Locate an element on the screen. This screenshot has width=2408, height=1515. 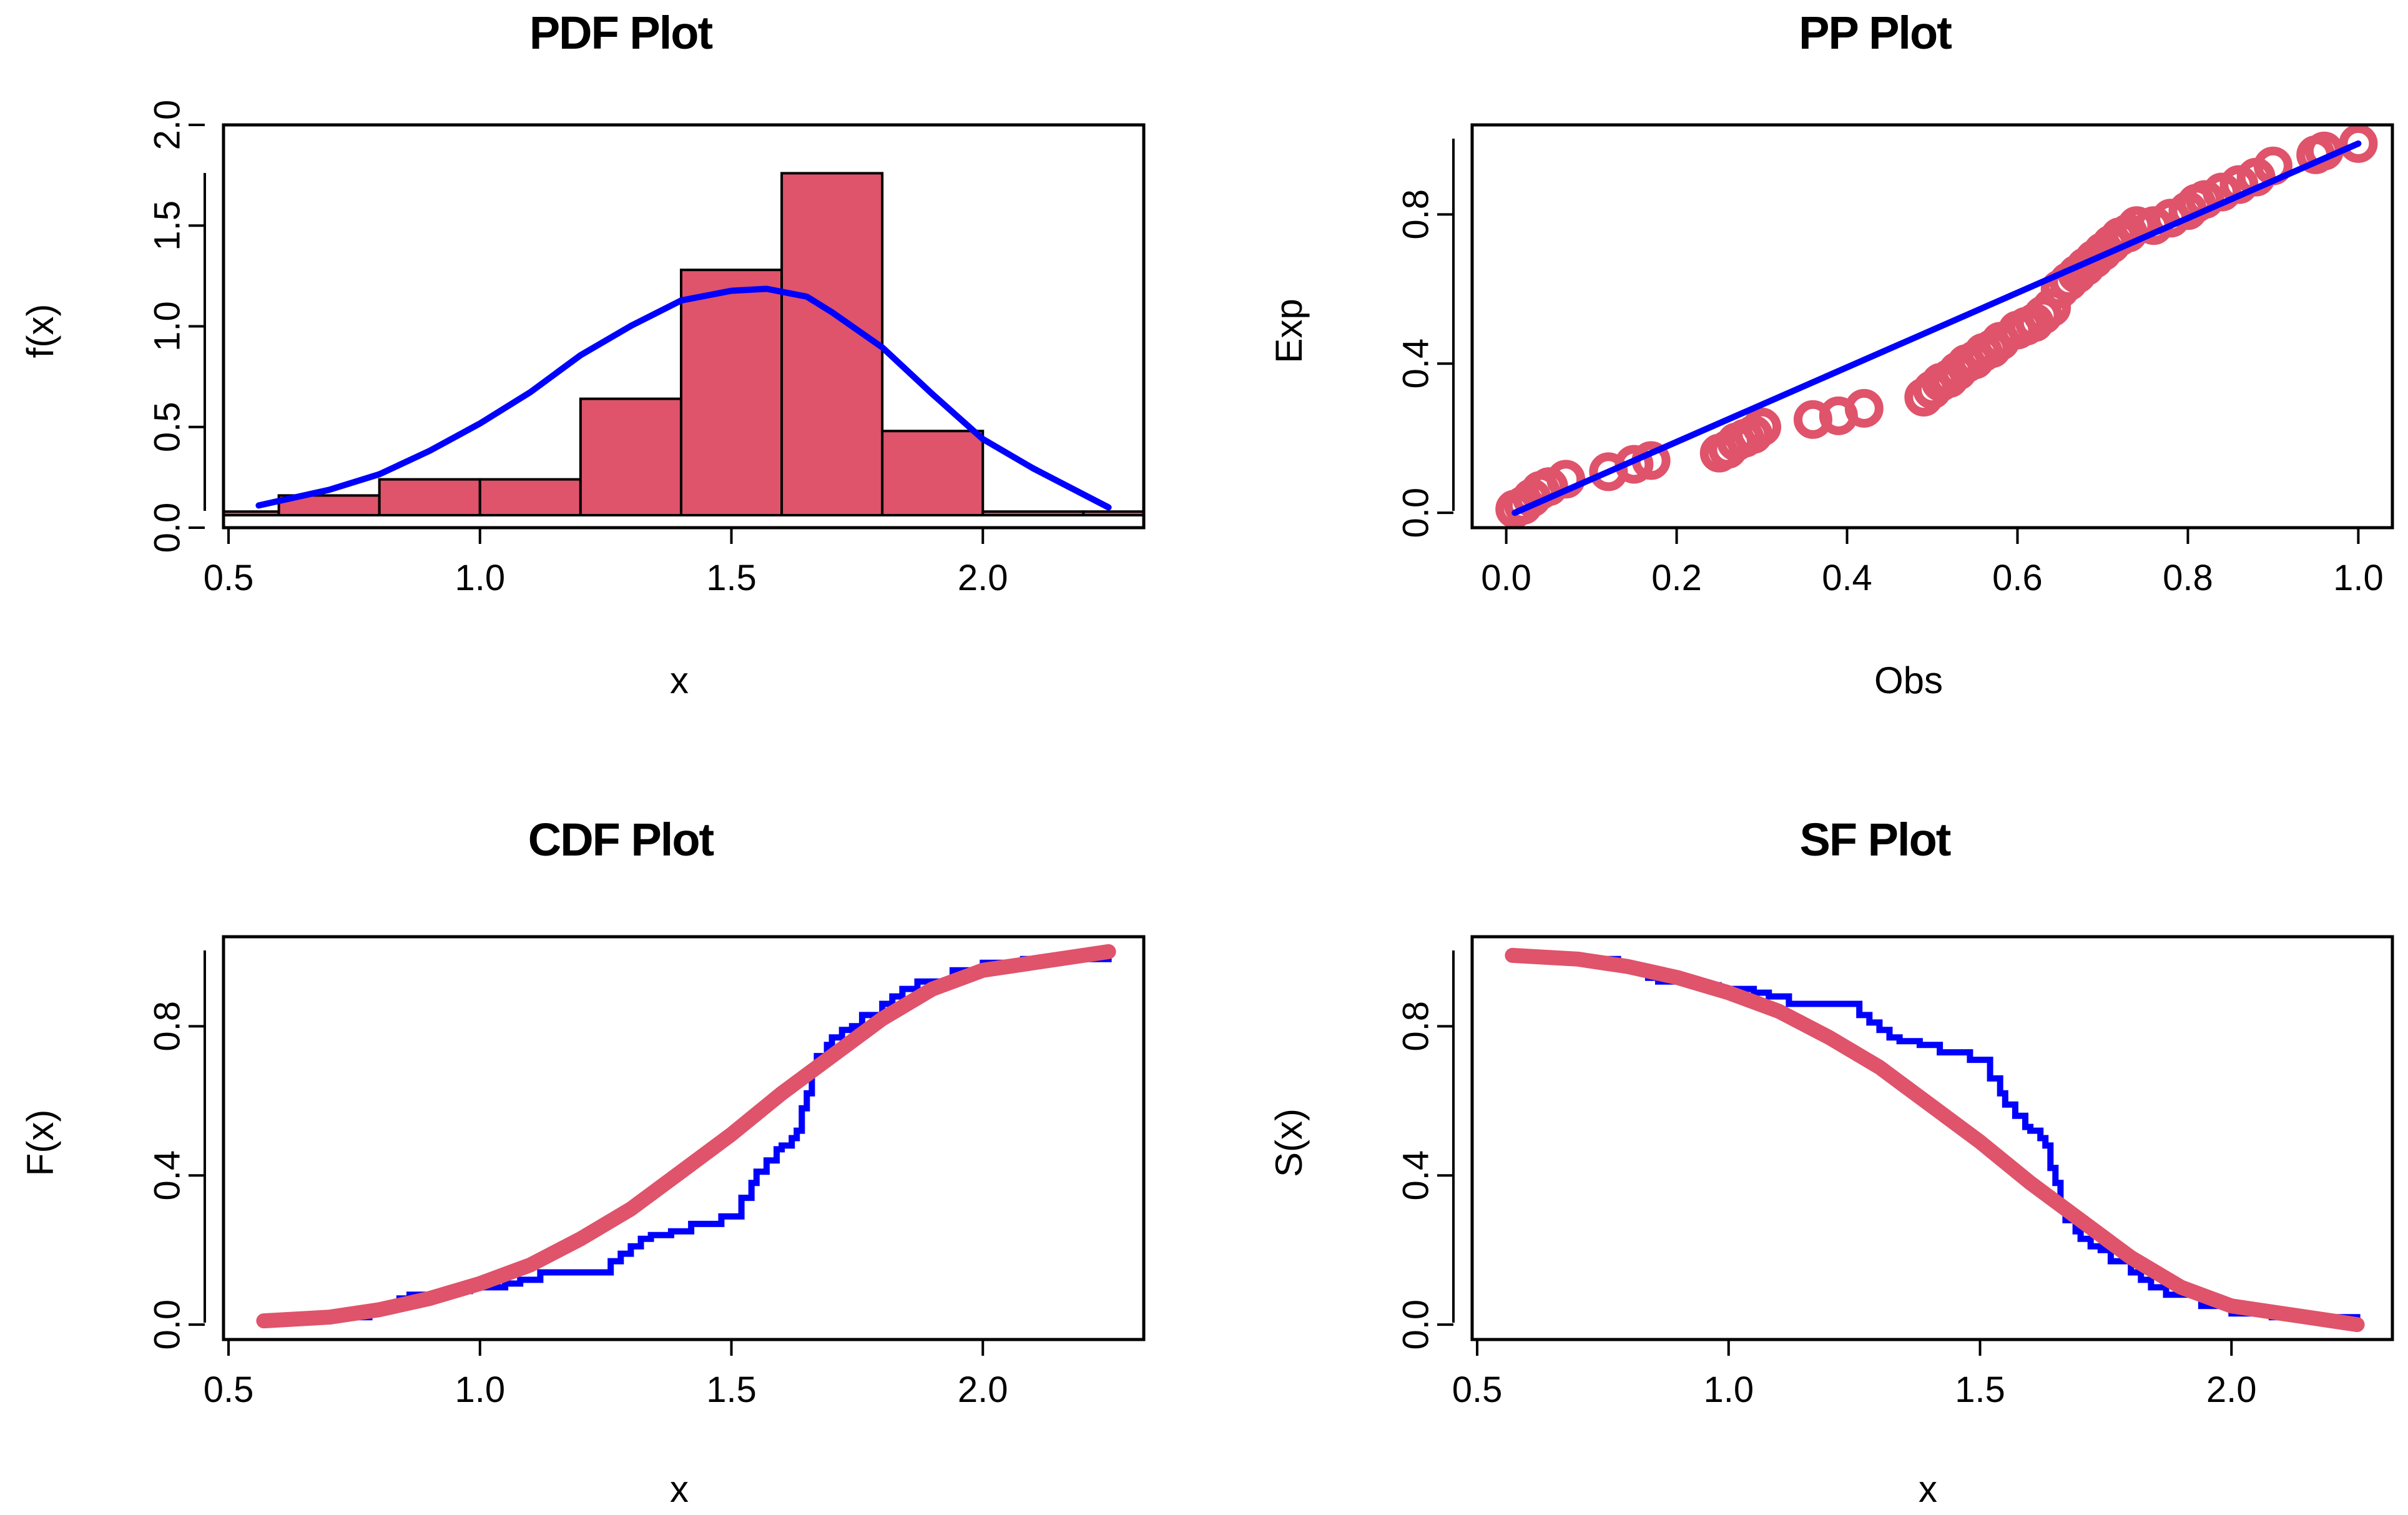
pdf-x-axis-label: x is located at coordinates (680, 680).